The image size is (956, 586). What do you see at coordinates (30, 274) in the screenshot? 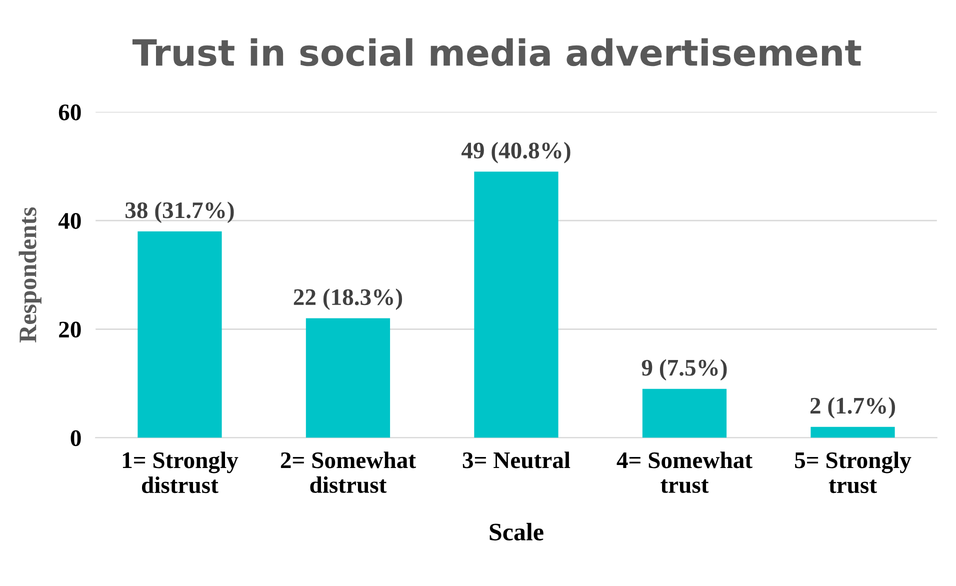
I see `y-axis-title: Respondents` at bounding box center [30, 274].